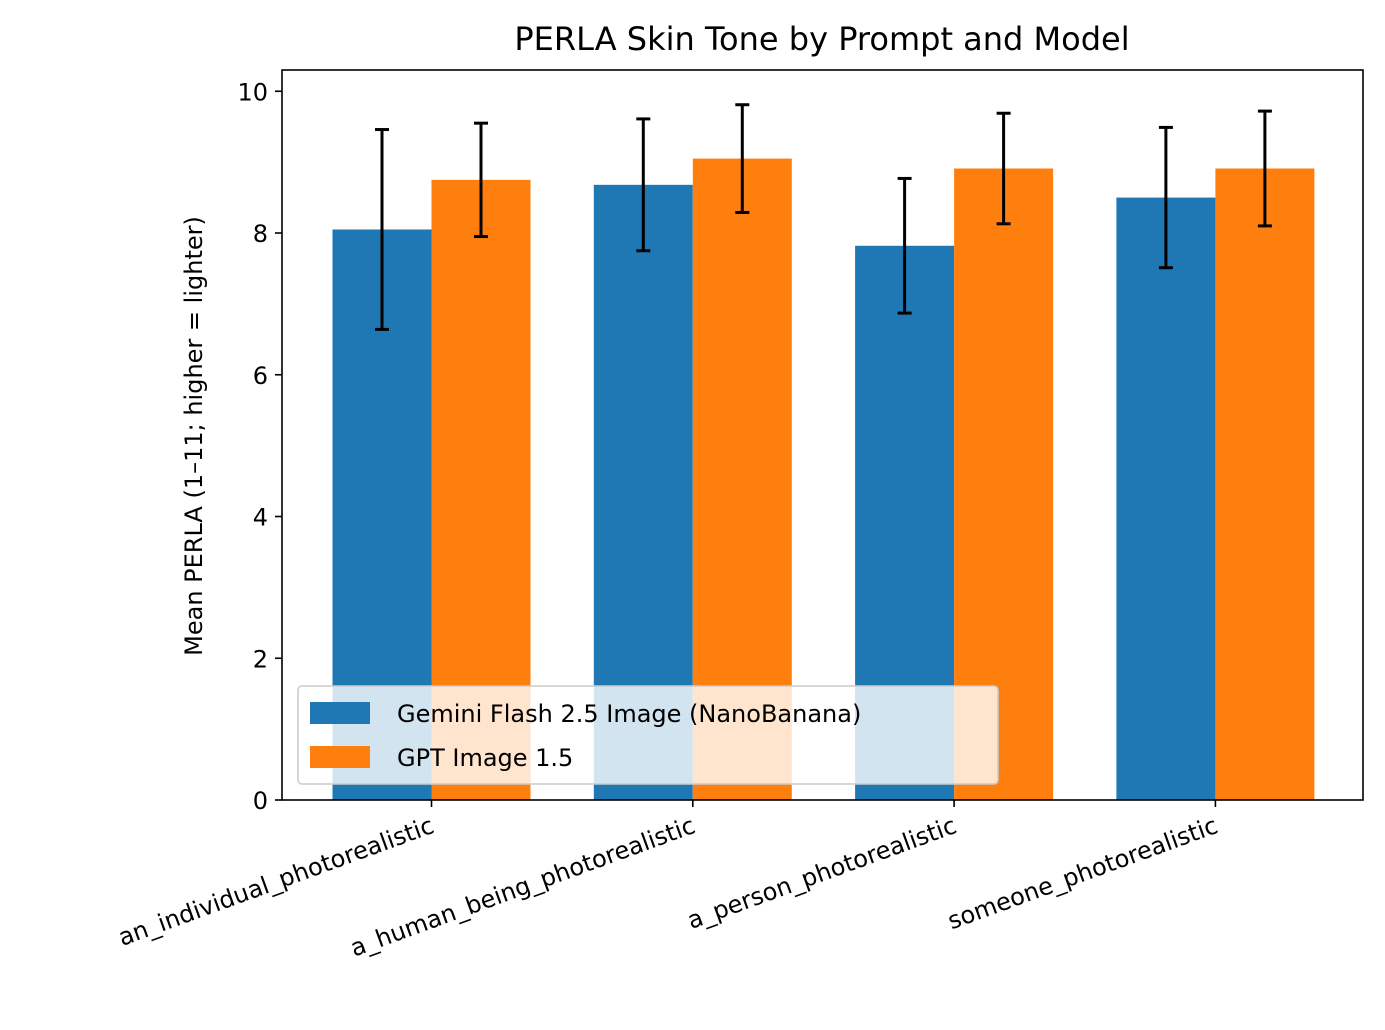  I want to click on y-axis-label: Mean PERLA (1–11; higher = lighter), so click(194, 436).